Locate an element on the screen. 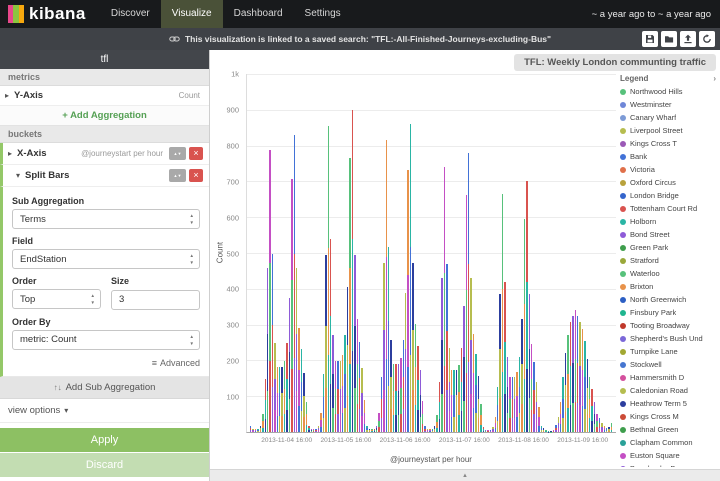  add-sub-aggregation-button: ↑↓ Add Sub Aggregation is located at coordinates (104, 387).